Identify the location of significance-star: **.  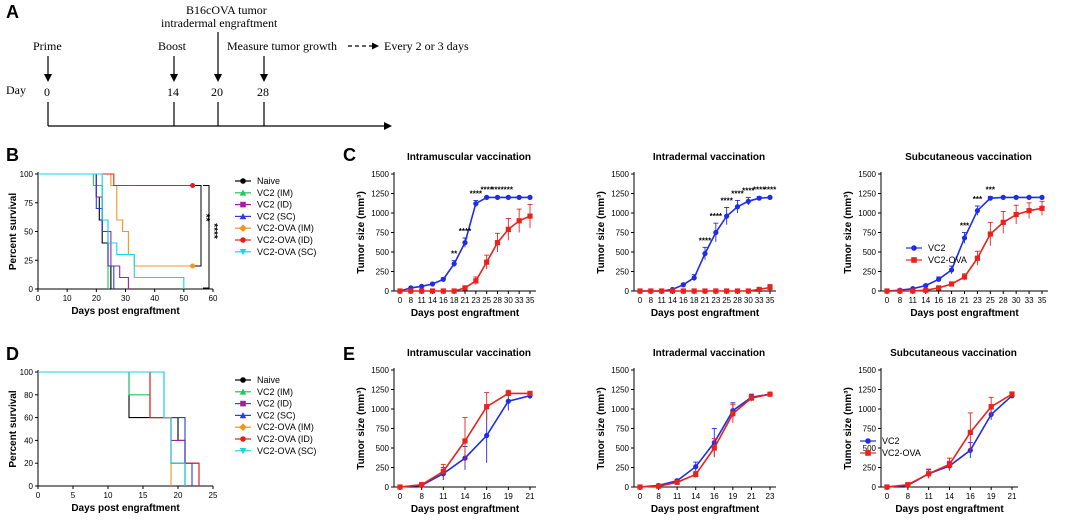
(454, 254).